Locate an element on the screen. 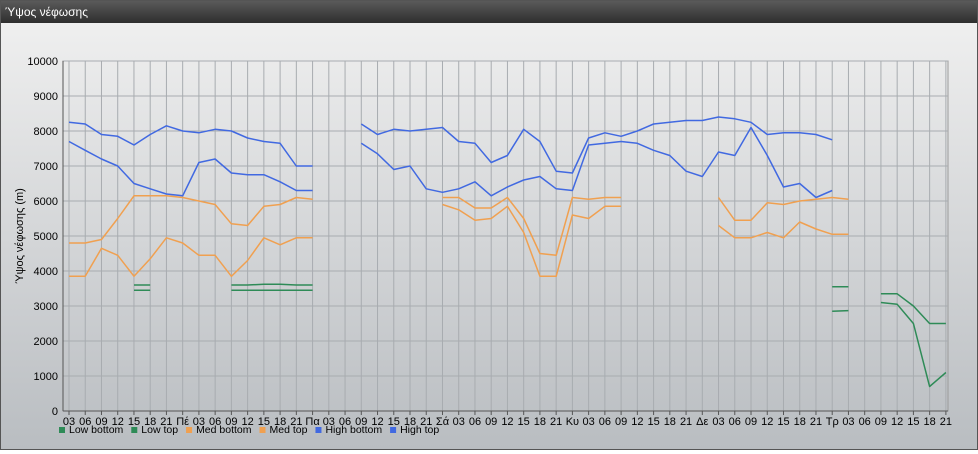 This screenshot has height=454, width=978. y-axis-label: Ύψος νέφωσης (m) is located at coordinates (20, 236).